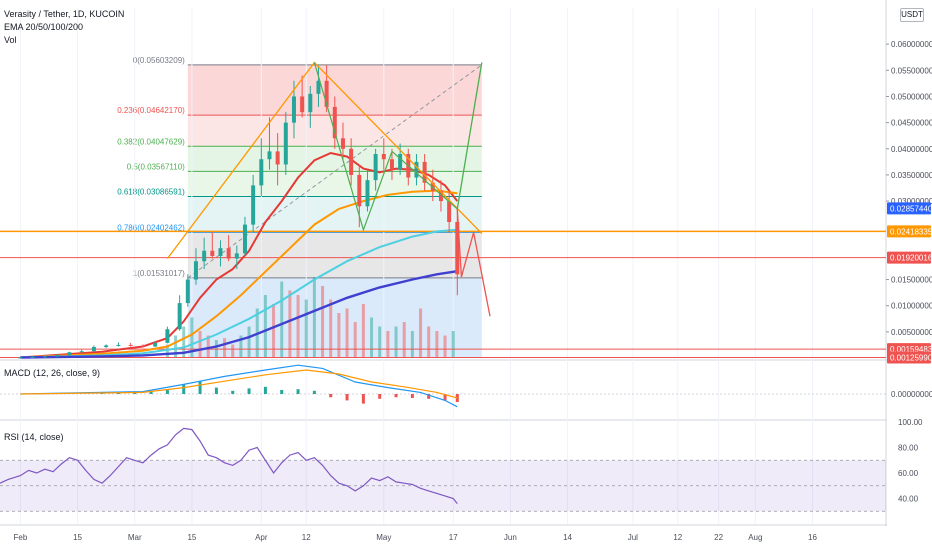 The height and width of the screenshot is (550, 932). Describe the element at coordinates (908, 473) in the screenshot. I see `rsi-axis-label: 60.00` at that location.